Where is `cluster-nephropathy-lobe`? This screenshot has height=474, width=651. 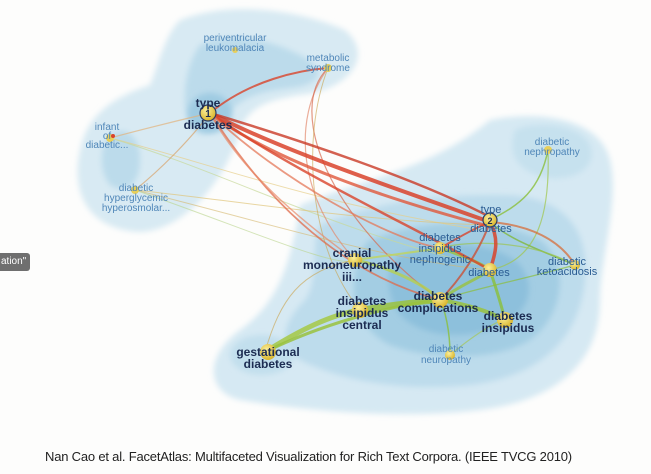
cluster-nephropathy-lobe is located at coordinates (552, 152).